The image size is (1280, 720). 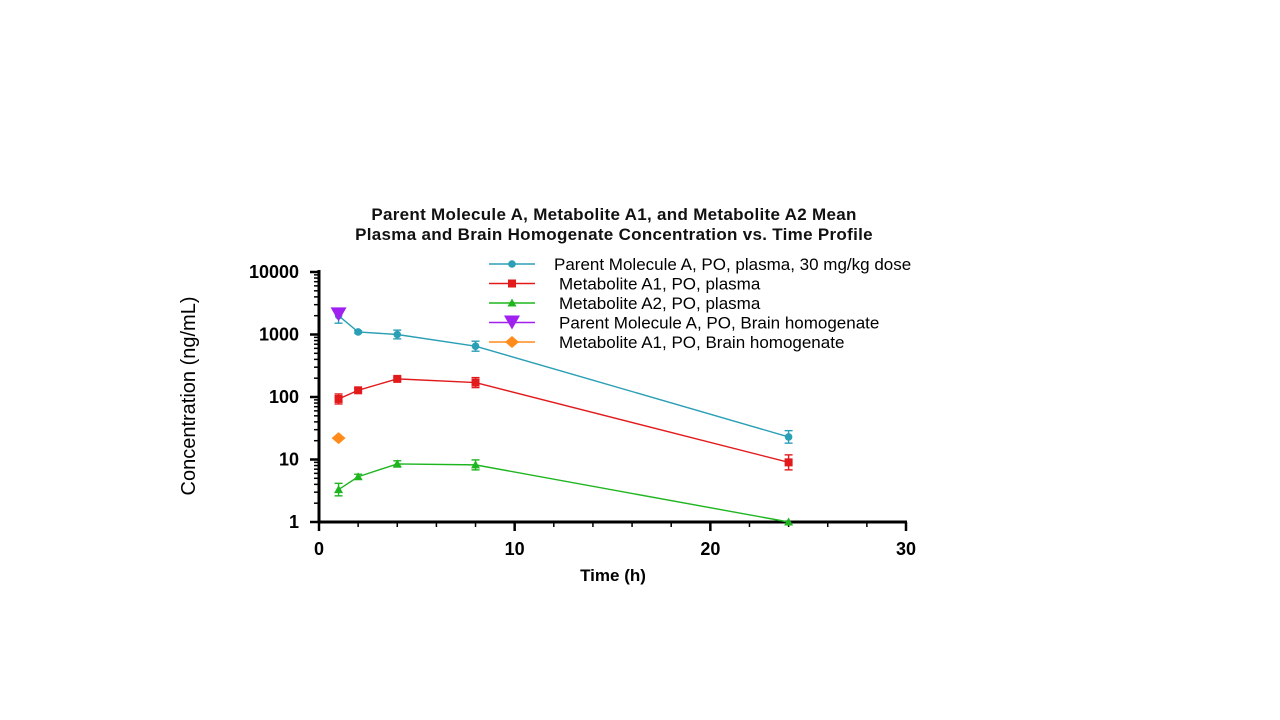 I want to click on y-ticks: 1 10 100 1000 10000, so click(x=284, y=397).